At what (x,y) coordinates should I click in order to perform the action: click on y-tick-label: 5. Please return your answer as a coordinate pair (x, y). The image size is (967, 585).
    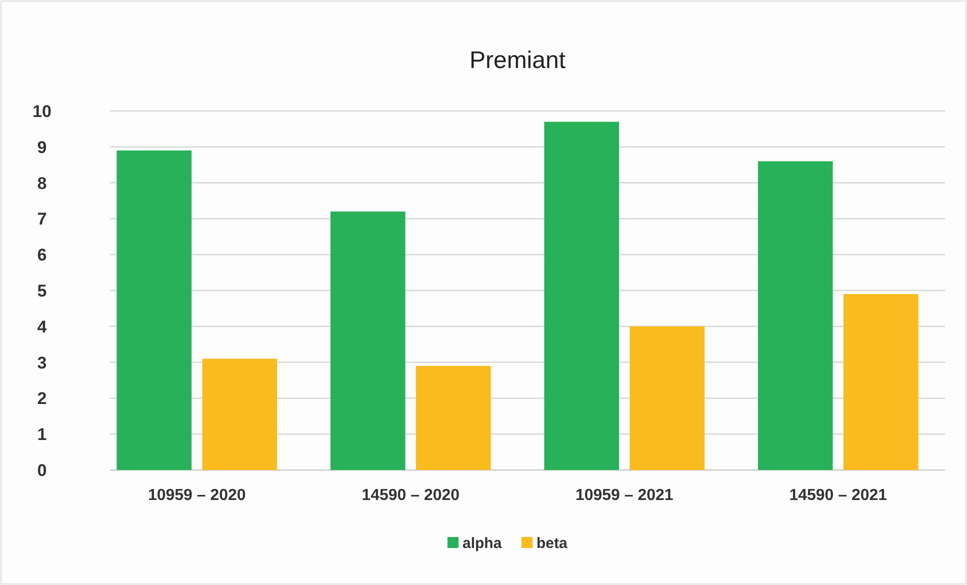
    Looking at the image, I should click on (42, 290).